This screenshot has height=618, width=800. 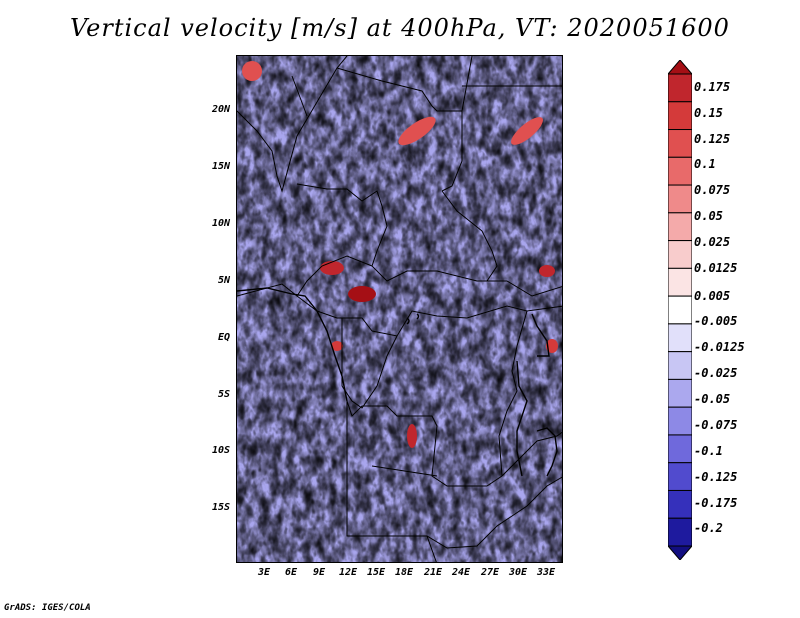 I want to click on lat-label-10n: 10N, so click(x=220, y=223).